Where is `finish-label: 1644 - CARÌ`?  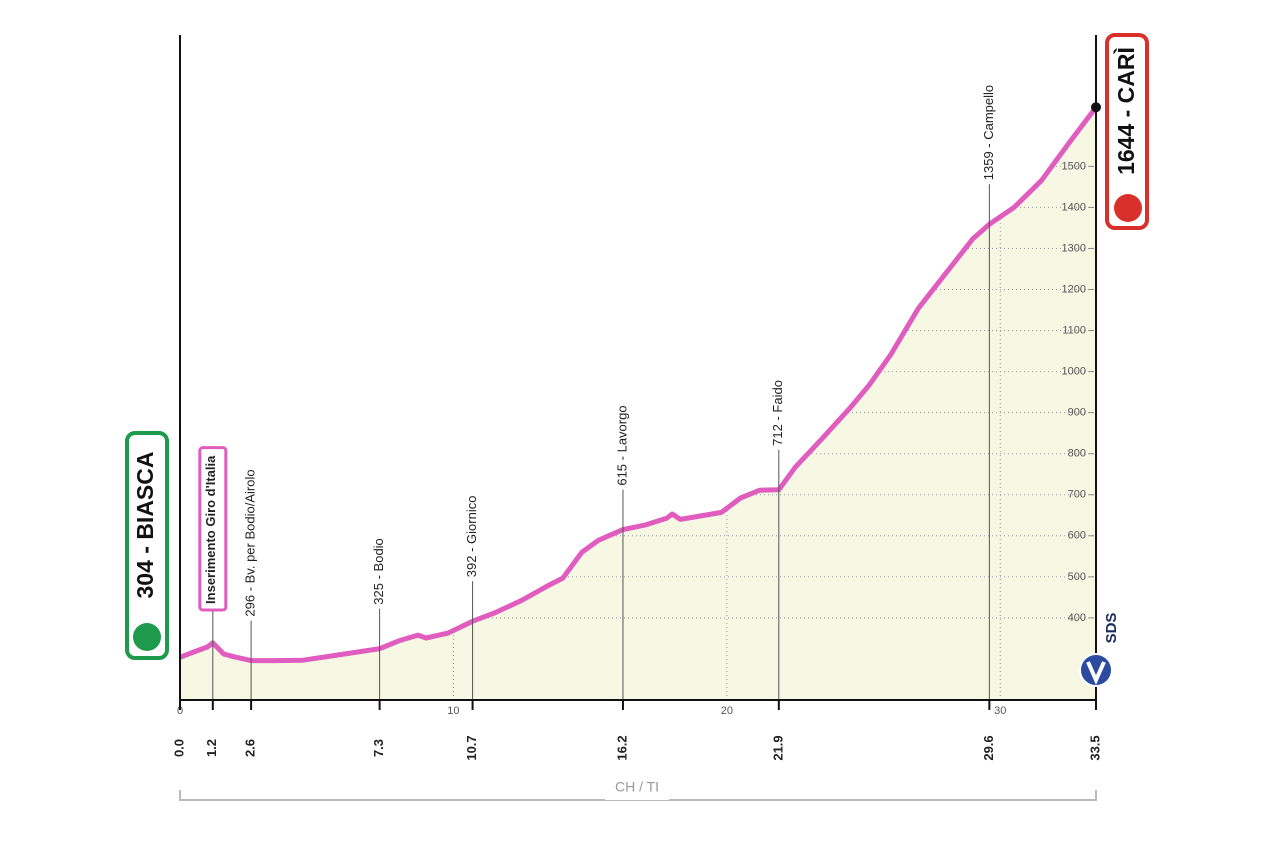 finish-label: 1644 - CARÌ is located at coordinates (1125, 111).